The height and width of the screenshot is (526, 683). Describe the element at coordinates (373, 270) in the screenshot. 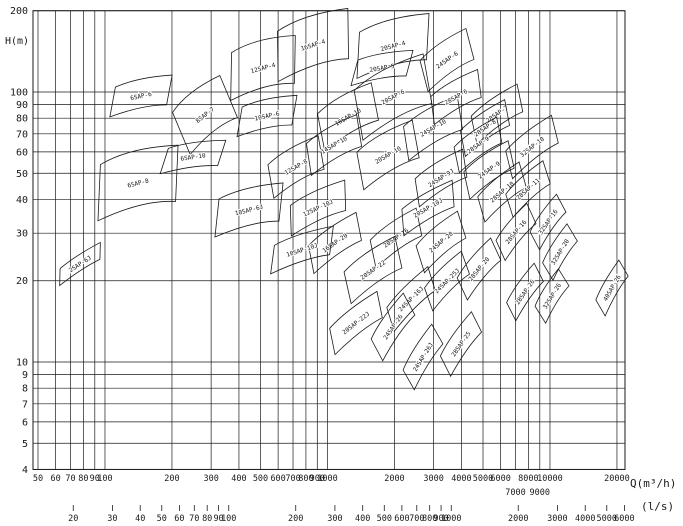

I see `pump-region: 20SAP-22` at that location.